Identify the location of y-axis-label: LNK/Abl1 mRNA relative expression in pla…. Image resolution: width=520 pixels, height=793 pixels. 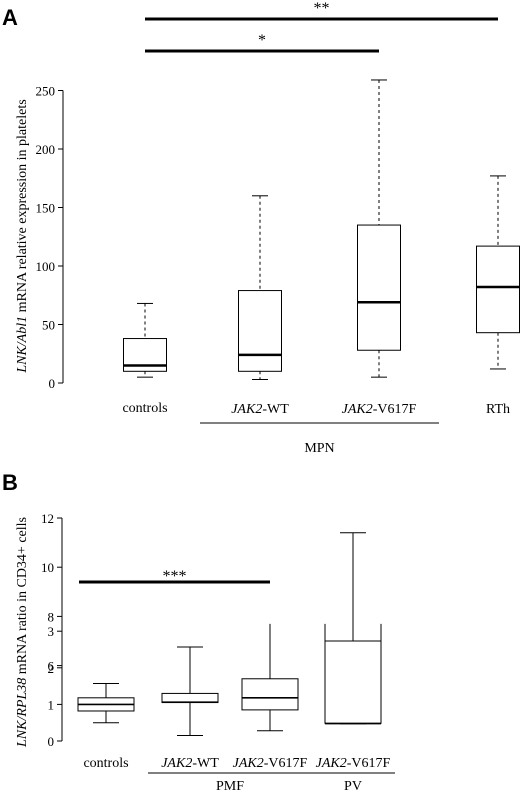
(22, 236).